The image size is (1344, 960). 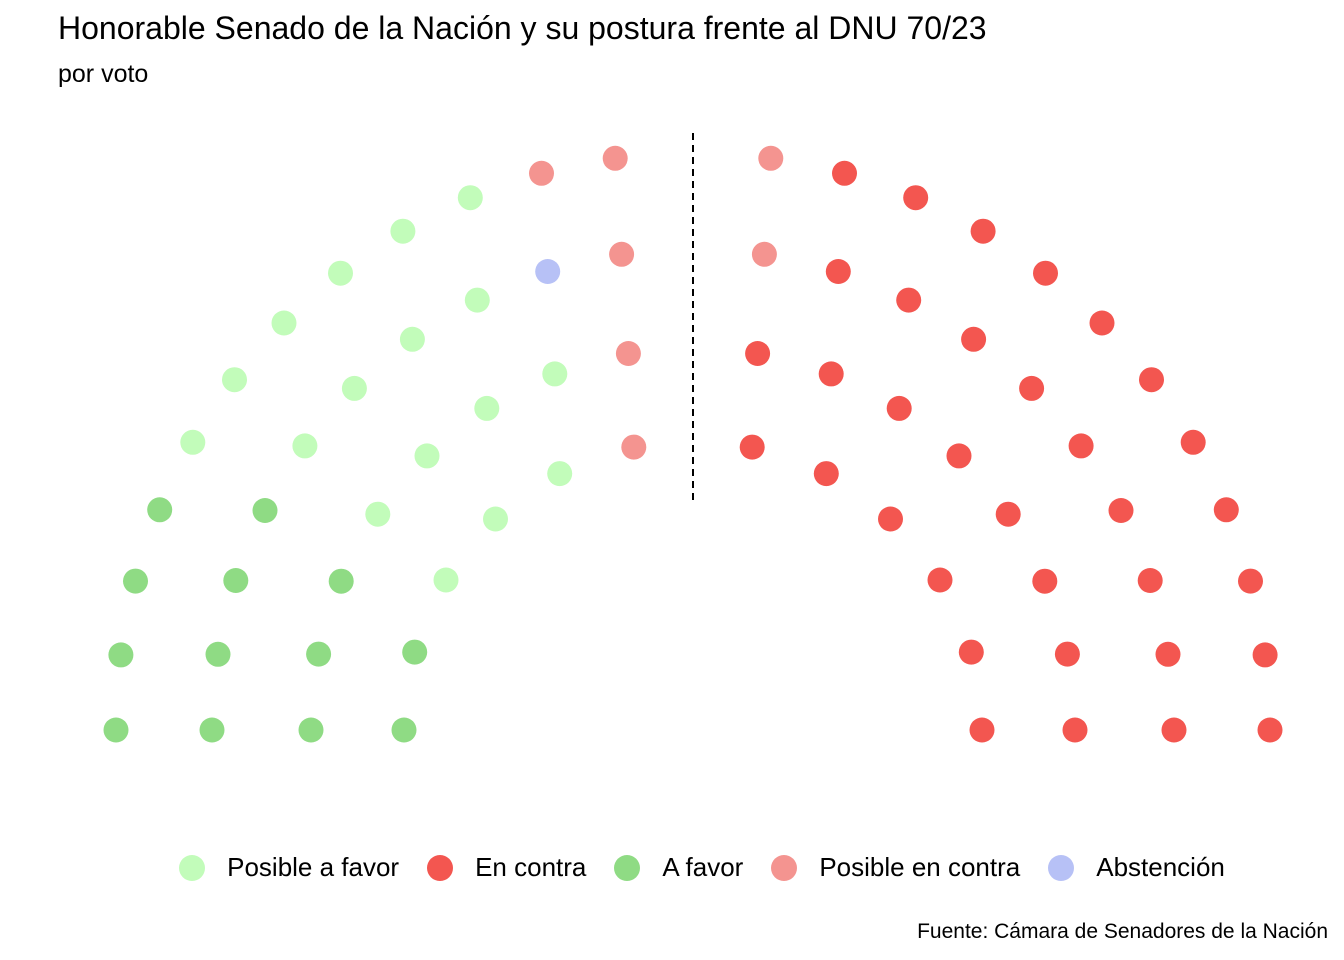 What do you see at coordinates (1160, 867) in the screenshot?
I see `legend-label: Abstención` at bounding box center [1160, 867].